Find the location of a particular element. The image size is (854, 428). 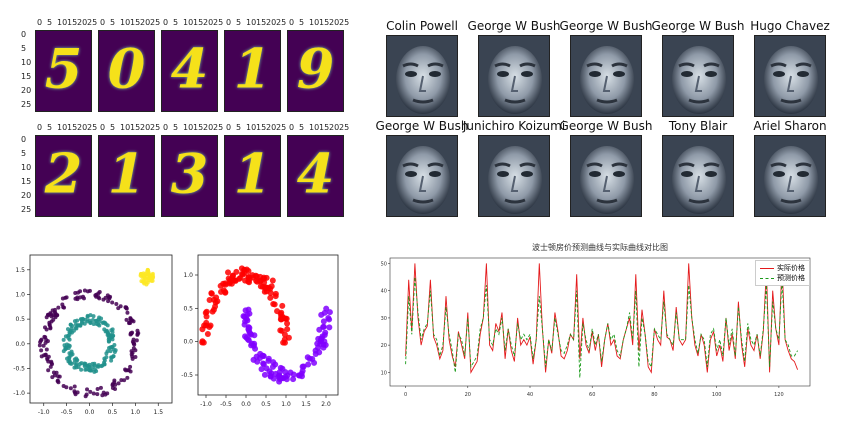

x-tick-label: 0.0 is located at coordinates (246, 404).